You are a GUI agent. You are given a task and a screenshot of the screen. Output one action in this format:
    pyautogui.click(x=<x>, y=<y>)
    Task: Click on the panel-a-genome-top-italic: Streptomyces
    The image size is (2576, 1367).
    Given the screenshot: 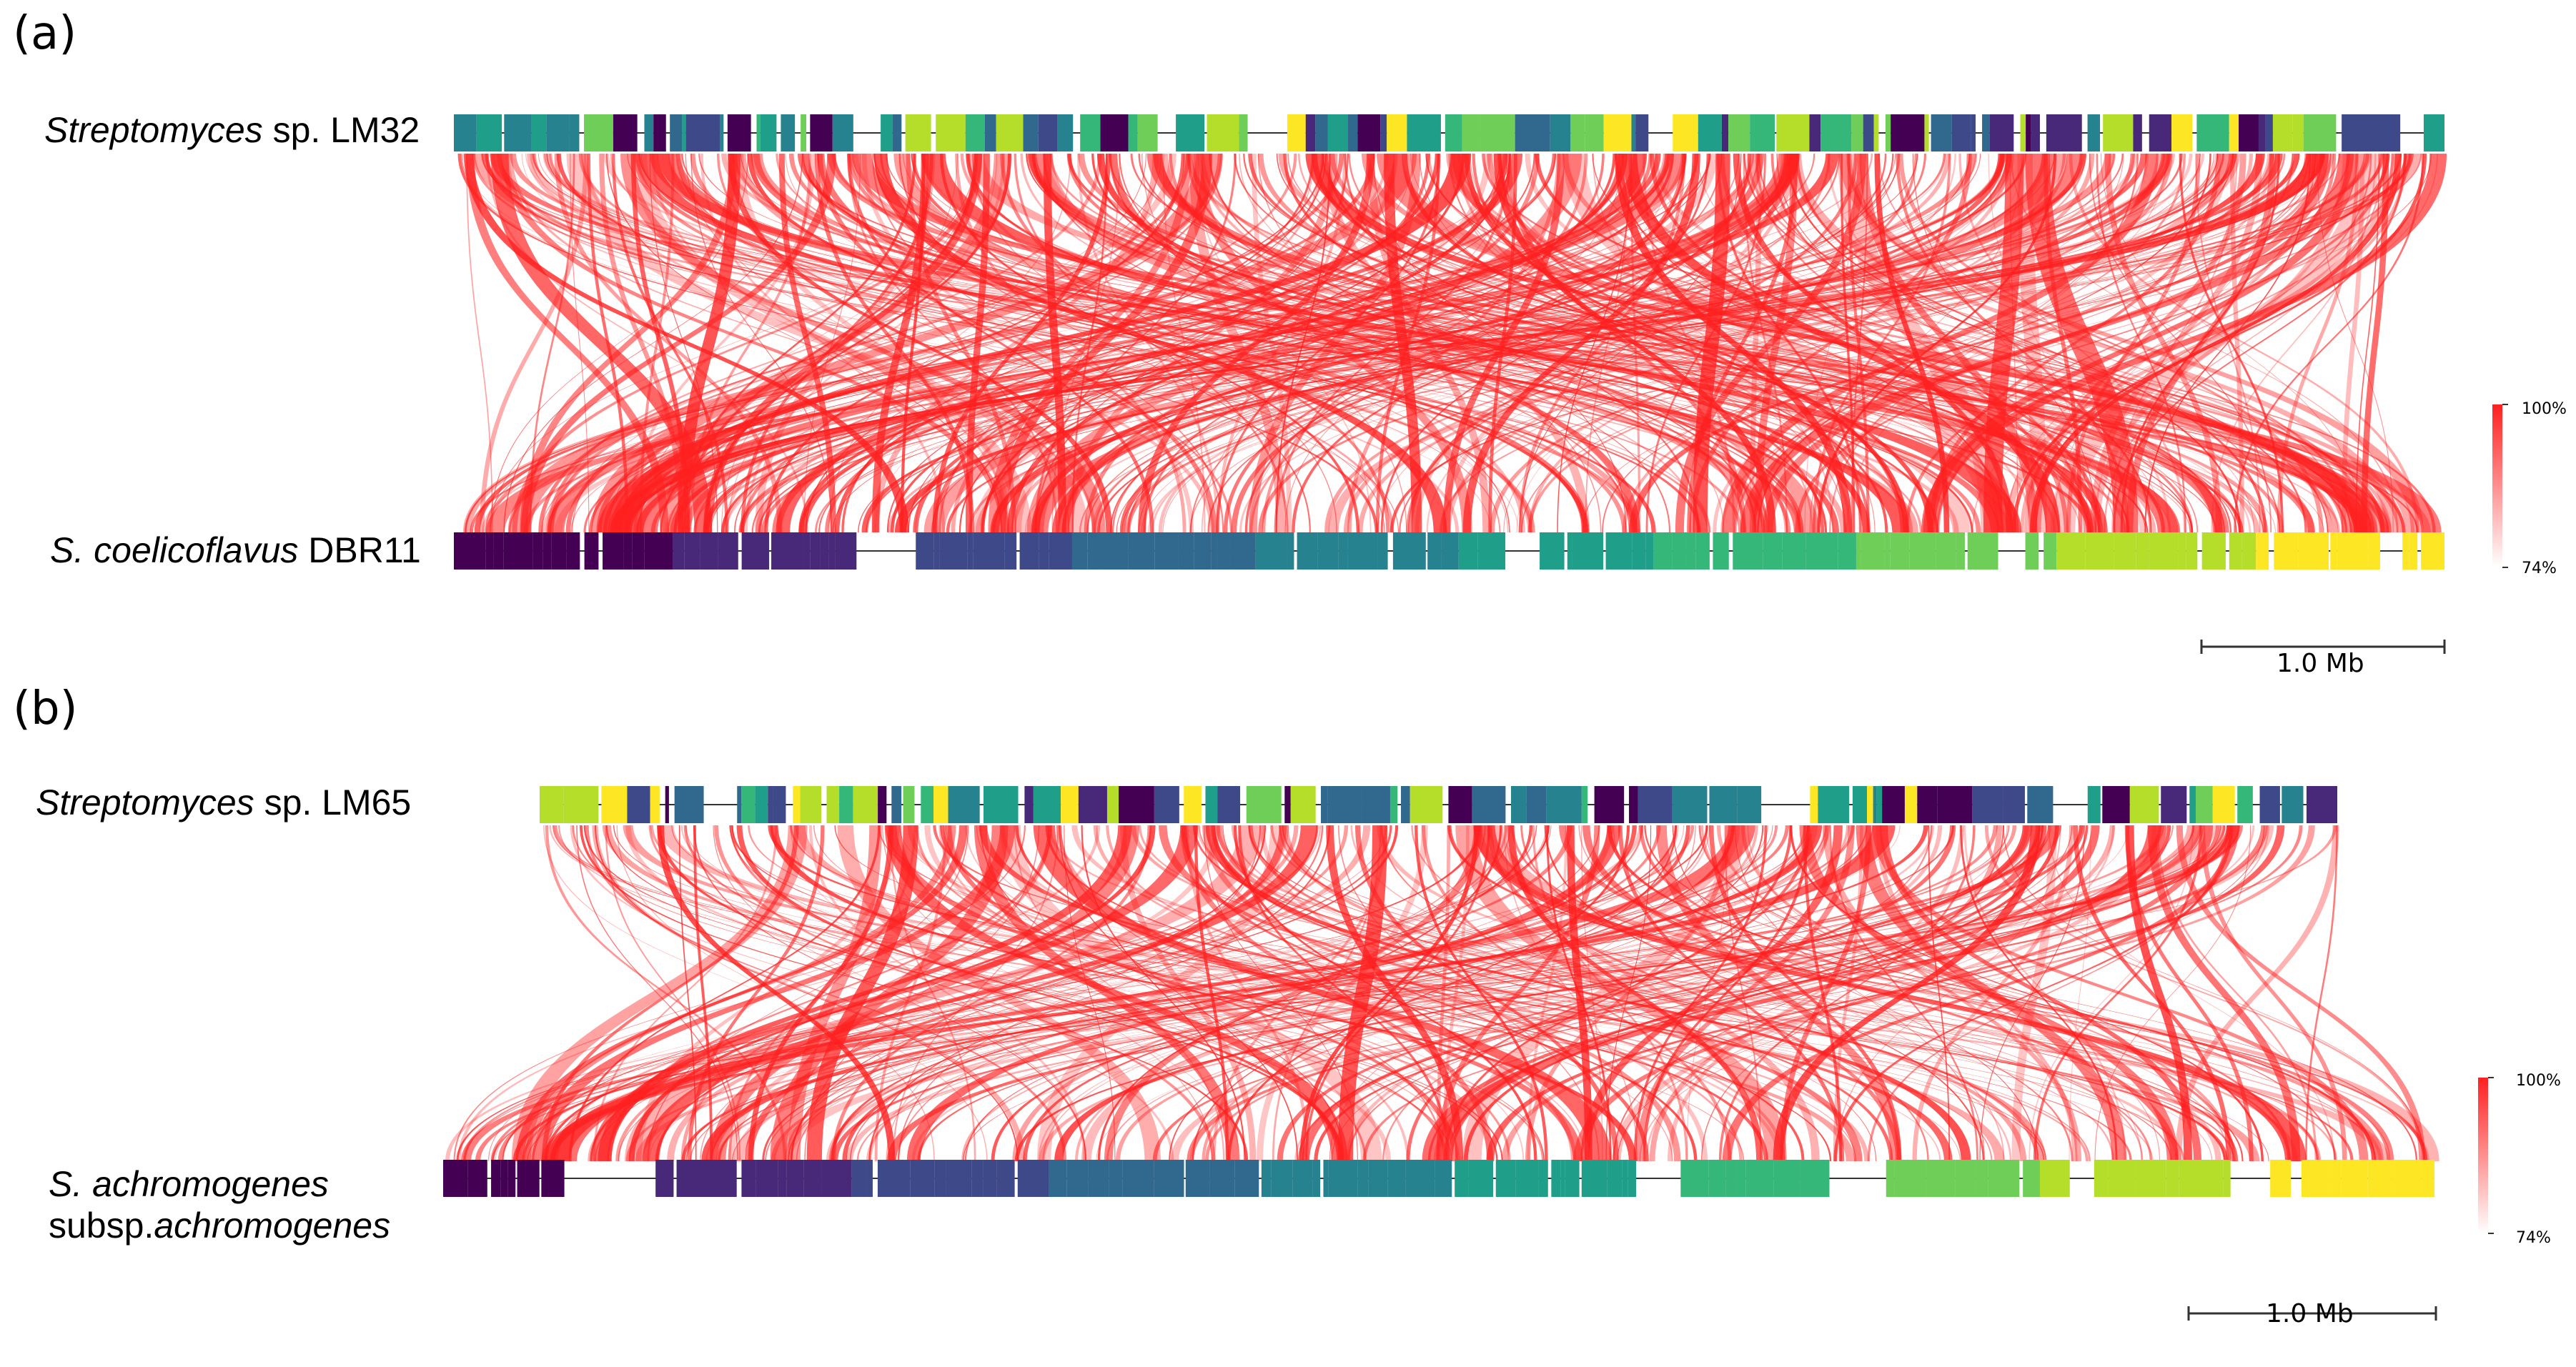 What is the action you would take?
    pyautogui.click(x=154, y=130)
    